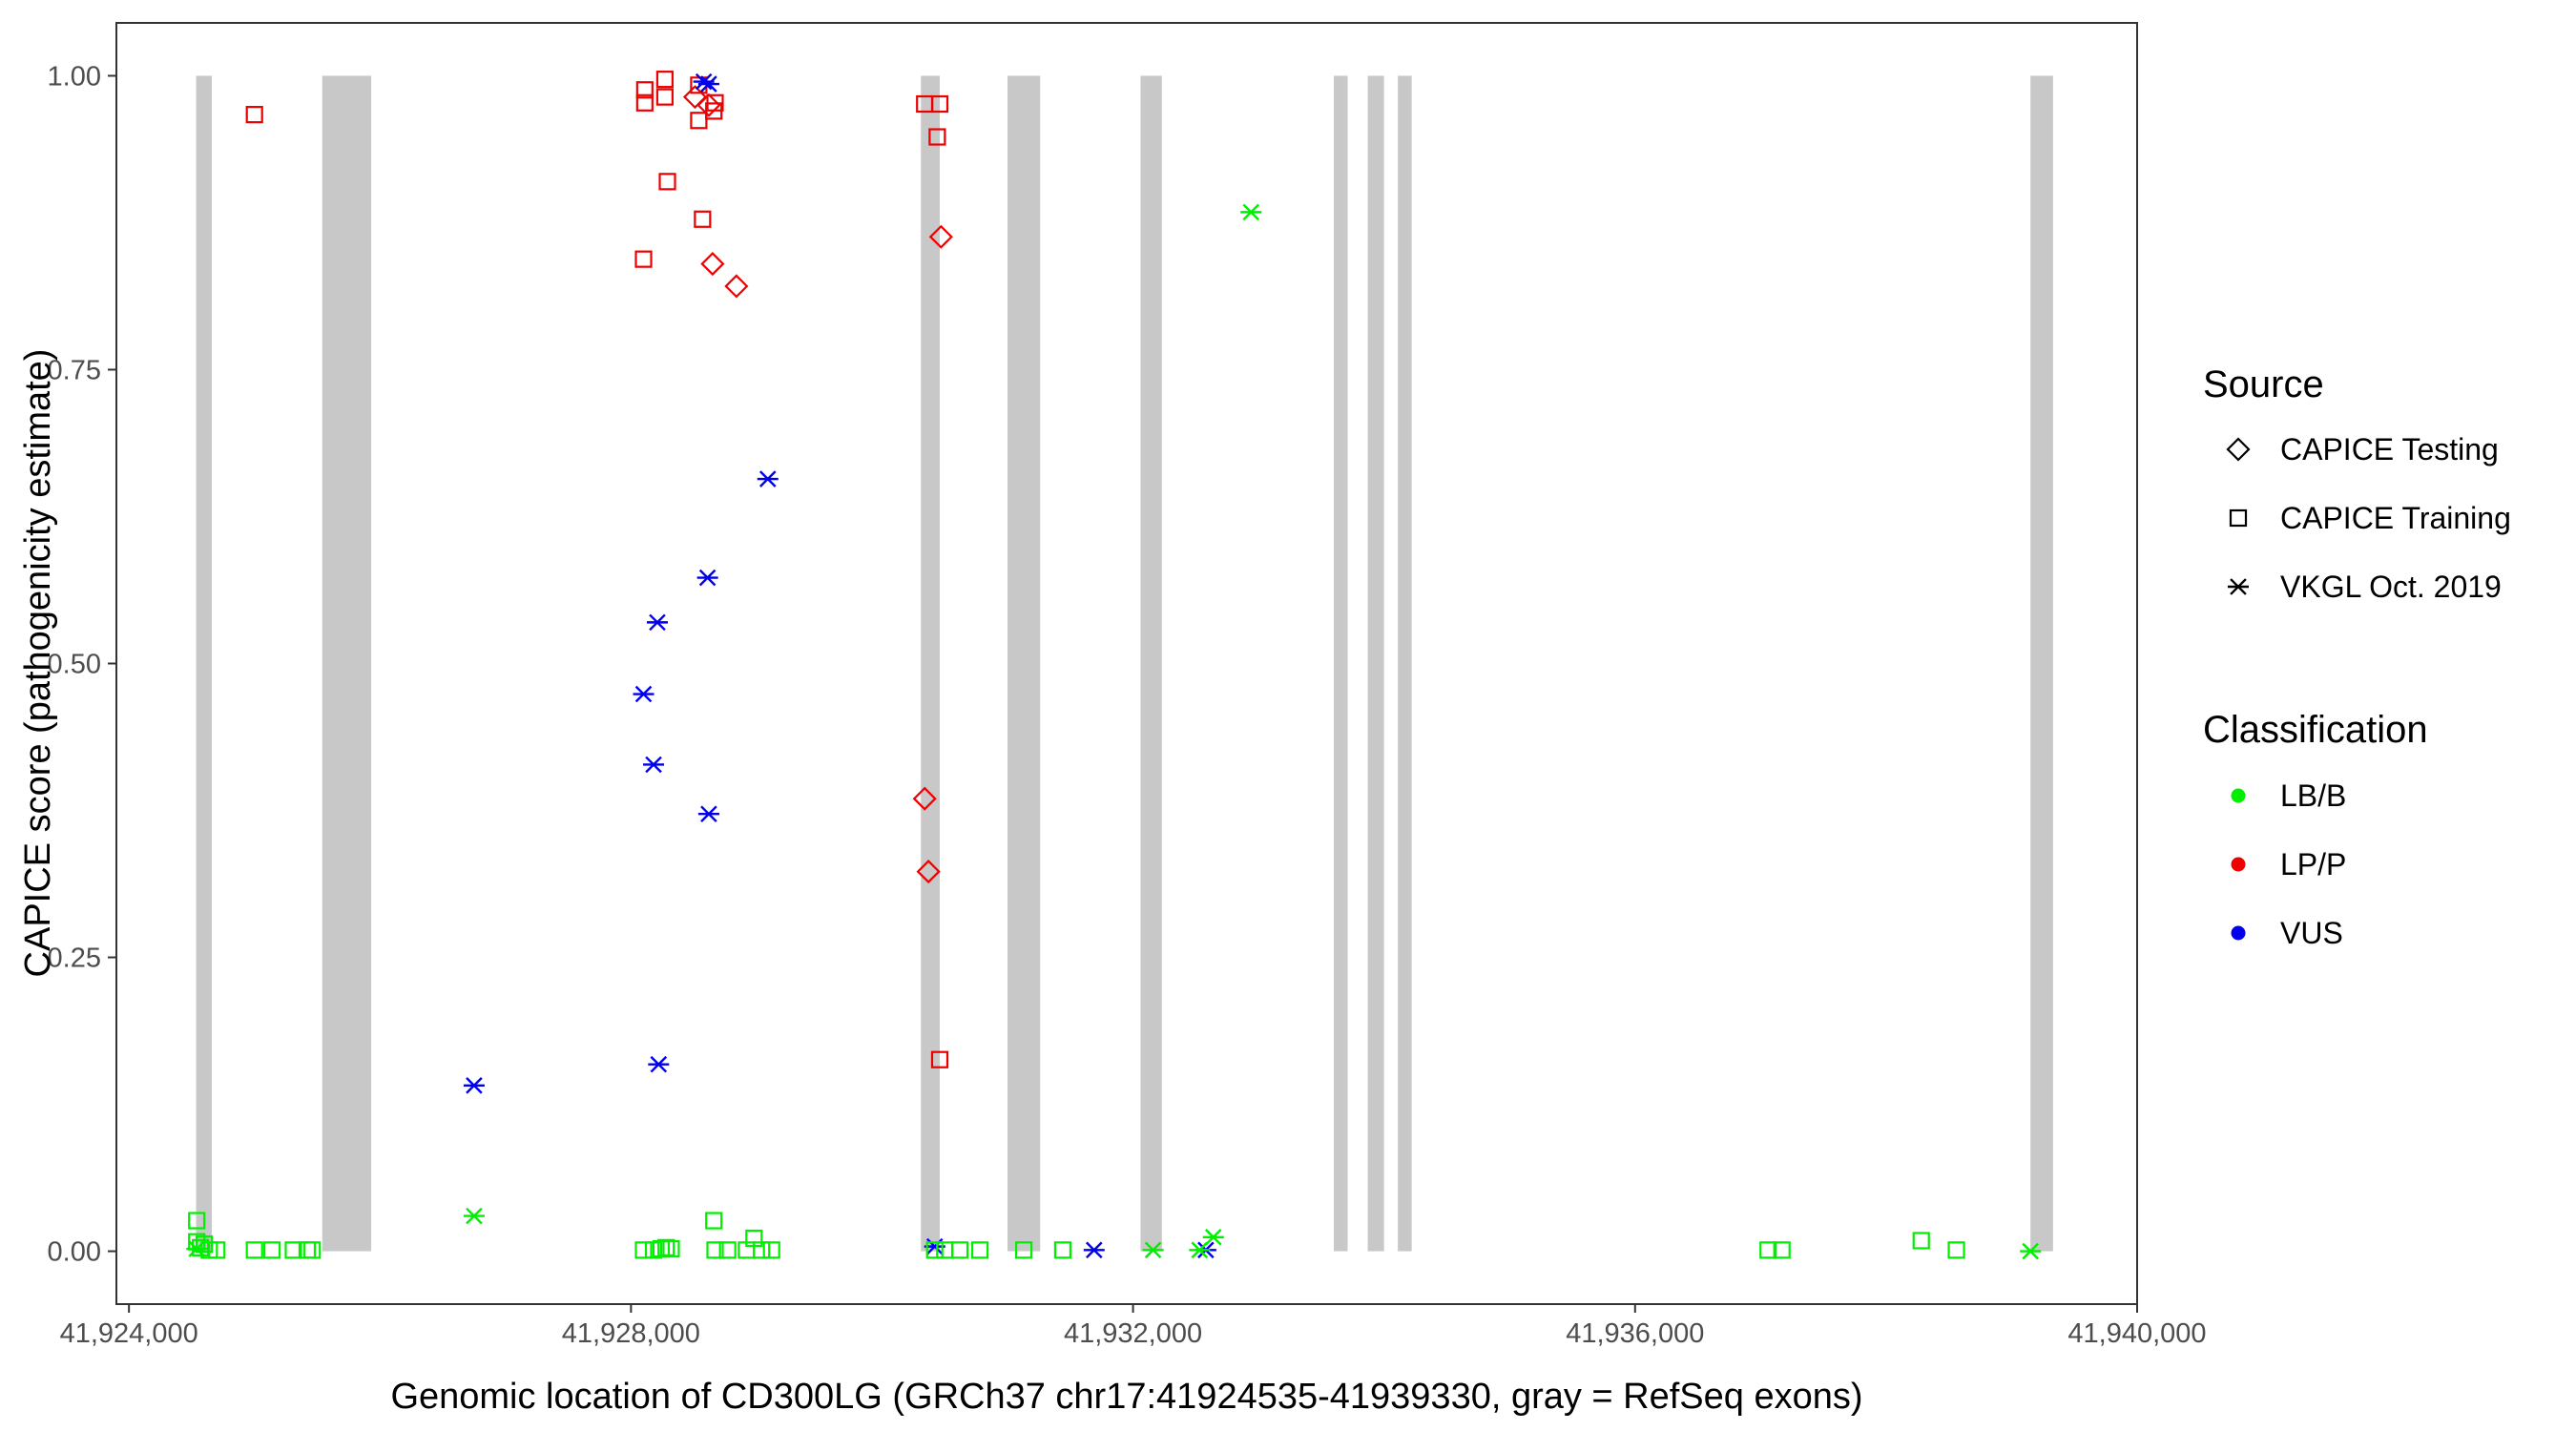 The width and height of the screenshot is (2576, 1431). Describe the element at coordinates (2311, 933) in the screenshot. I see `legend-label-vus: VUS` at that location.